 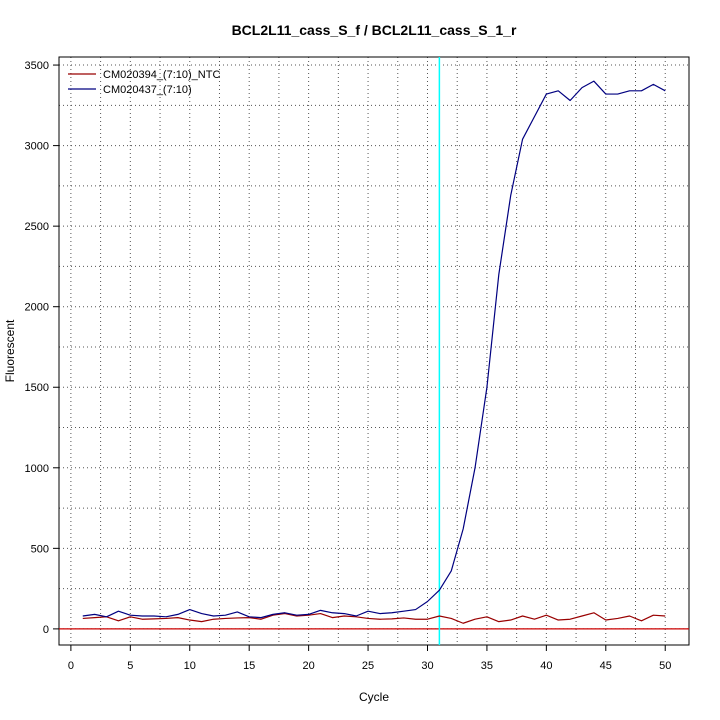 I want to click on y-axis-label: Fluorescent, so click(x=10, y=350).